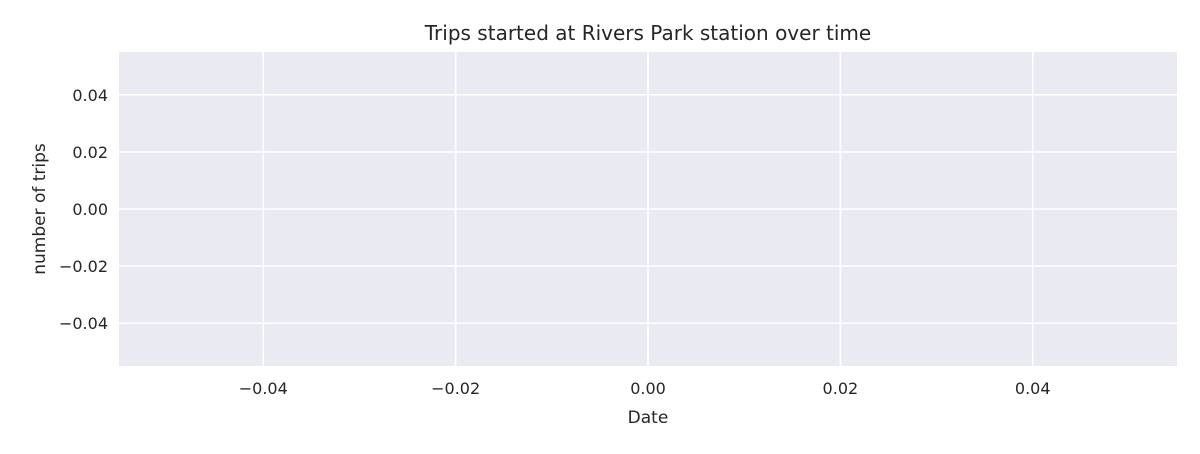  What do you see at coordinates (40, 209) in the screenshot?
I see `y-axis-label: number of trips` at bounding box center [40, 209].